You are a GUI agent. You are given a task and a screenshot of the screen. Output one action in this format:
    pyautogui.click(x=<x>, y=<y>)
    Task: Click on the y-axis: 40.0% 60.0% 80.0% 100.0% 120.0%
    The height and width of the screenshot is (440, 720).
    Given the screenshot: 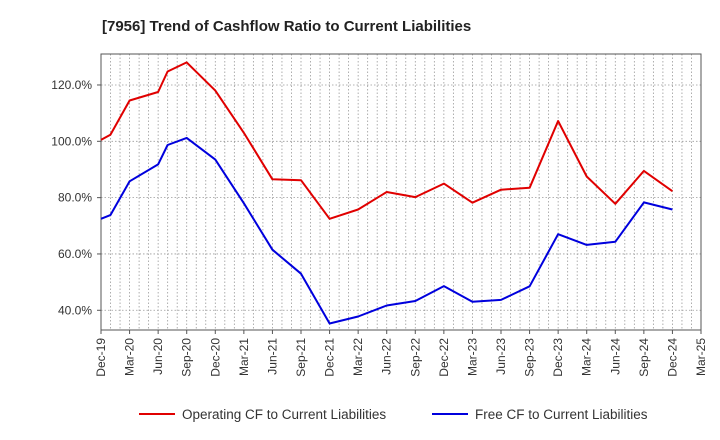 What is the action you would take?
    pyautogui.click(x=76, y=197)
    